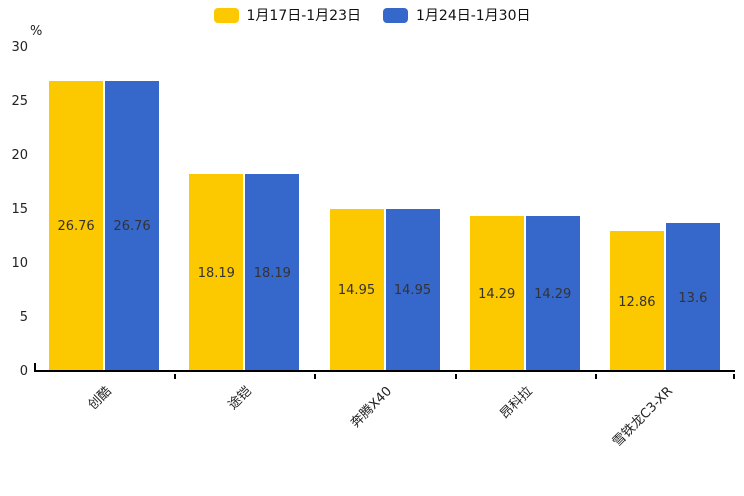 The image size is (744, 496). I want to click on x-category-label: 创酷, so click(100, 399).